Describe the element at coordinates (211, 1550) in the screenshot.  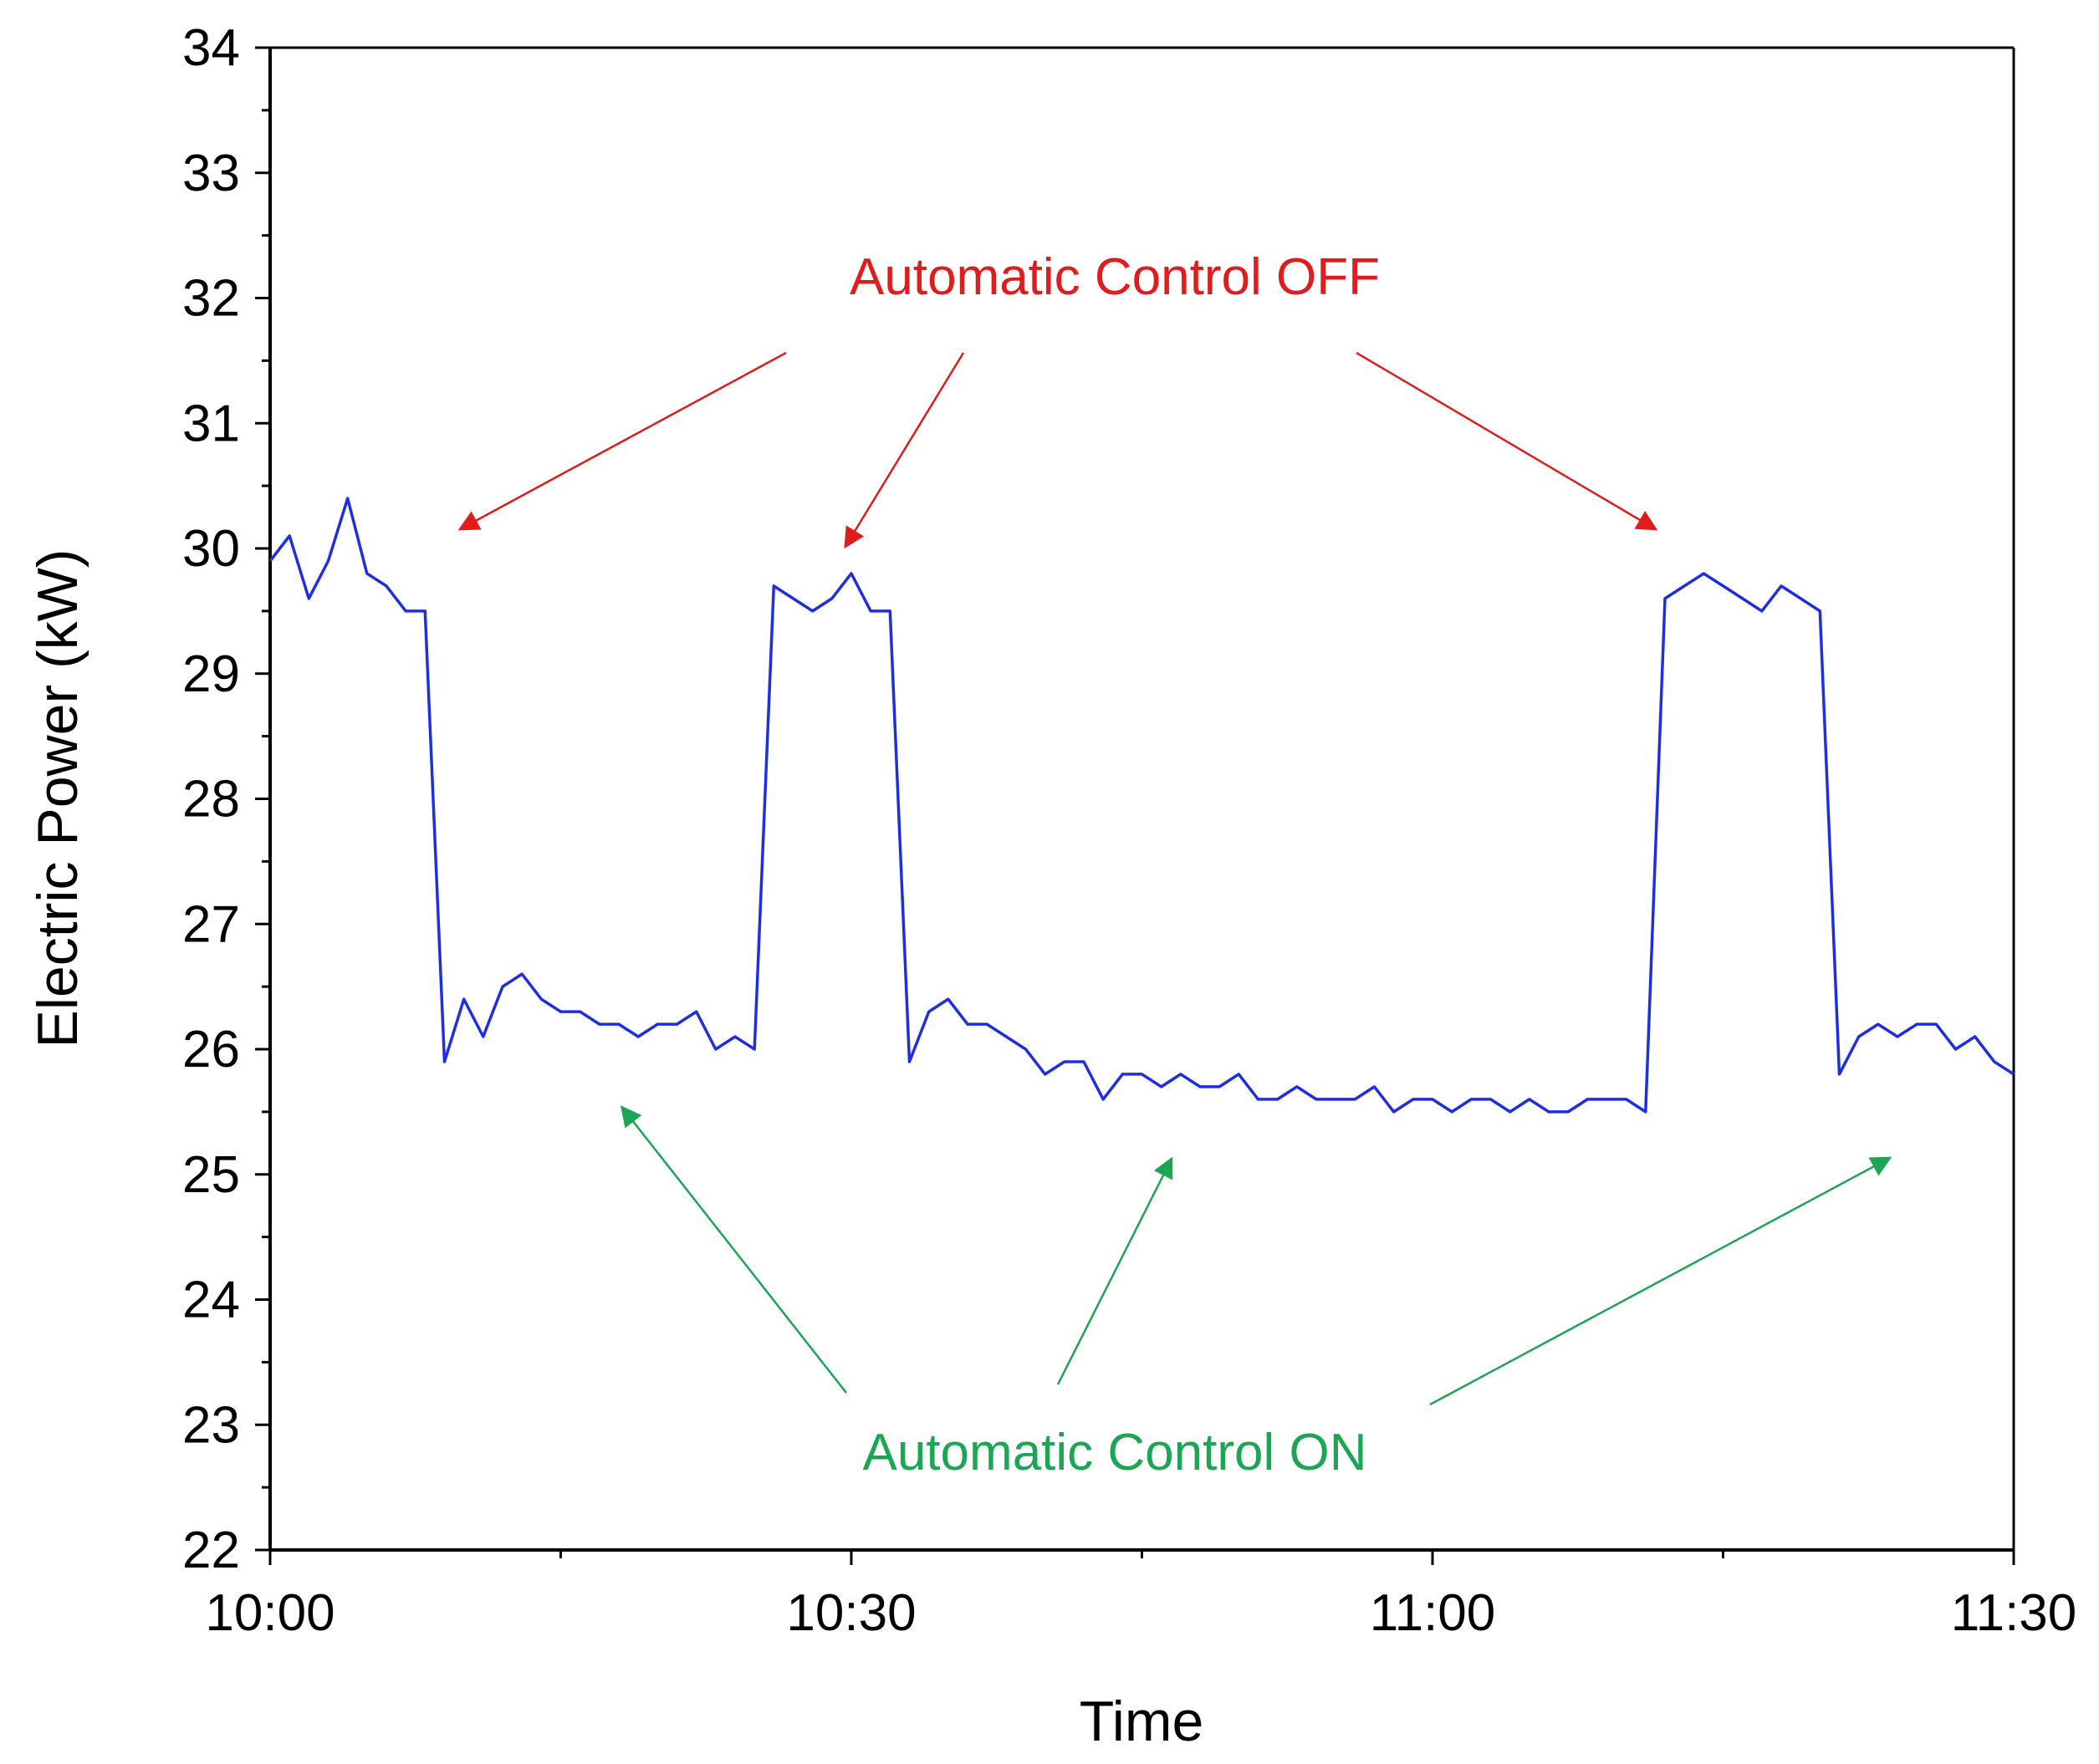
I see `y-tick-label: 22` at that location.